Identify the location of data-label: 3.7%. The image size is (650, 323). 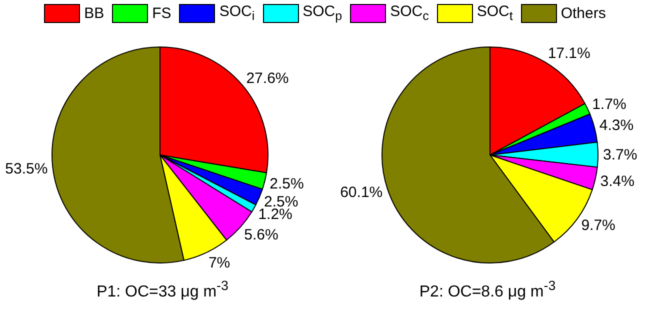
(620, 155).